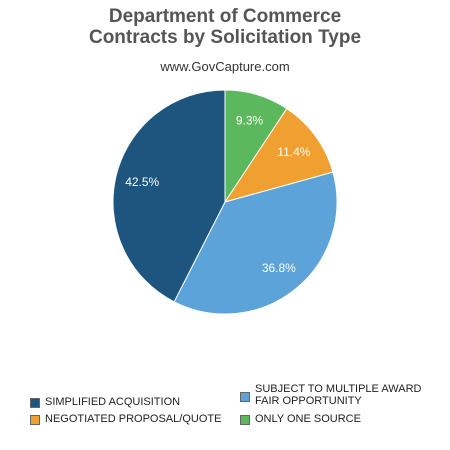 This screenshot has height=450, width=450. What do you see at coordinates (225, 66) in the screenshot?
I see `chart-subtitle: www.GovCapture.com` at bounding box center [225, 66].